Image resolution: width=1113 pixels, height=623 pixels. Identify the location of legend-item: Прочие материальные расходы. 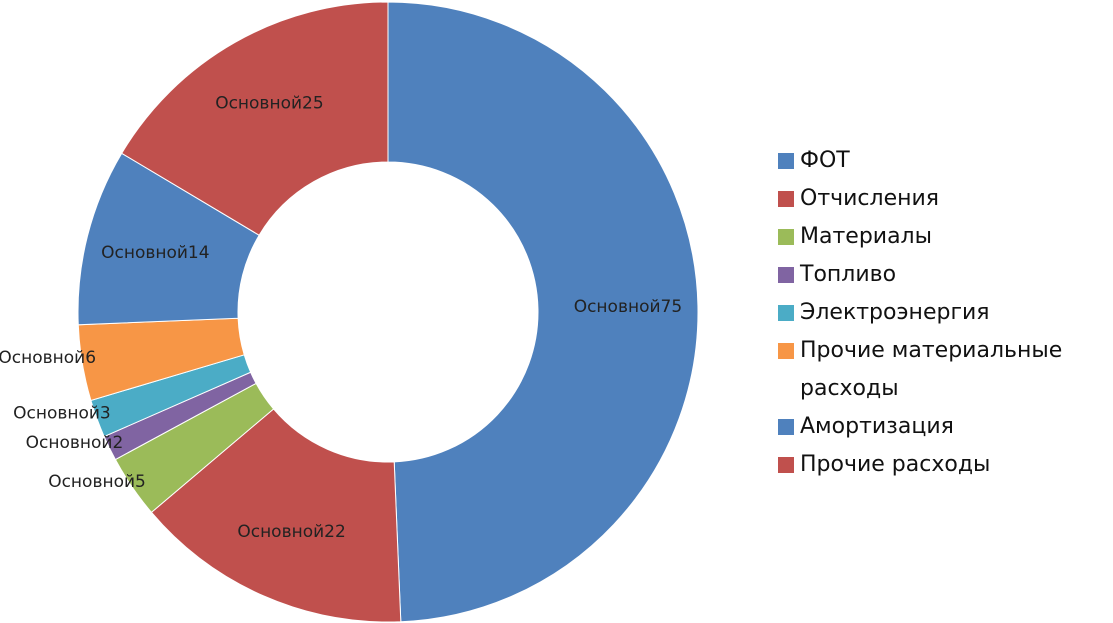
(943, 370).